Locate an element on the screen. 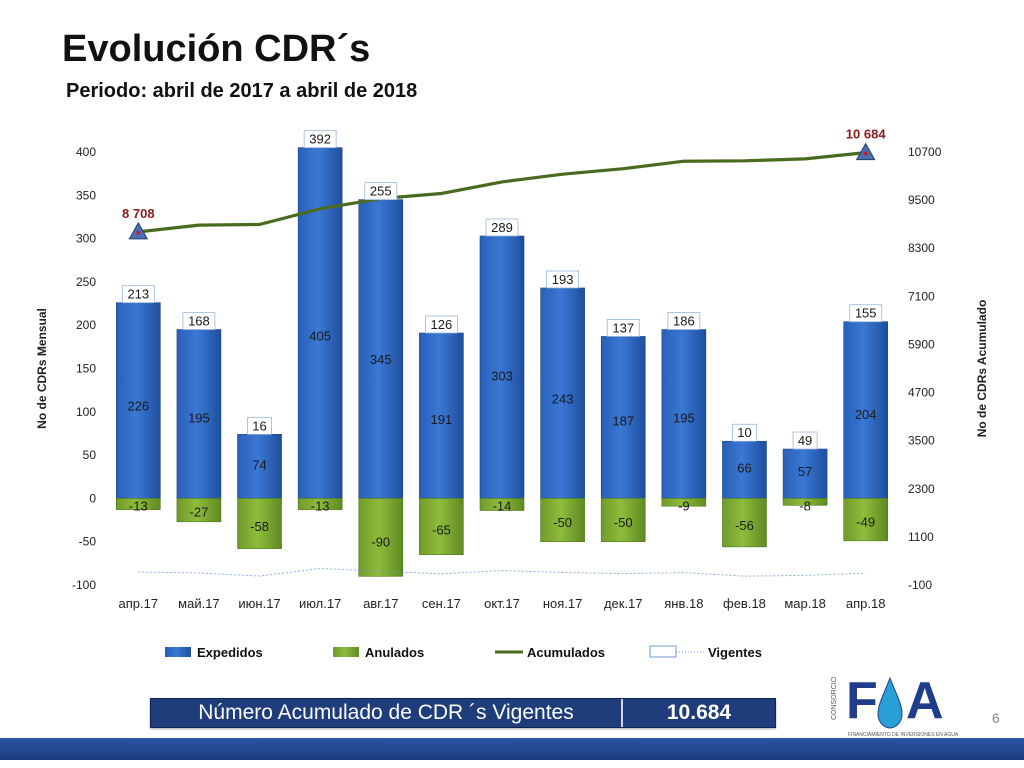 Image resolution: width=1024 pixels, height=768 pixels. vigentes-label: 16 is located at coordinates (259, 425).